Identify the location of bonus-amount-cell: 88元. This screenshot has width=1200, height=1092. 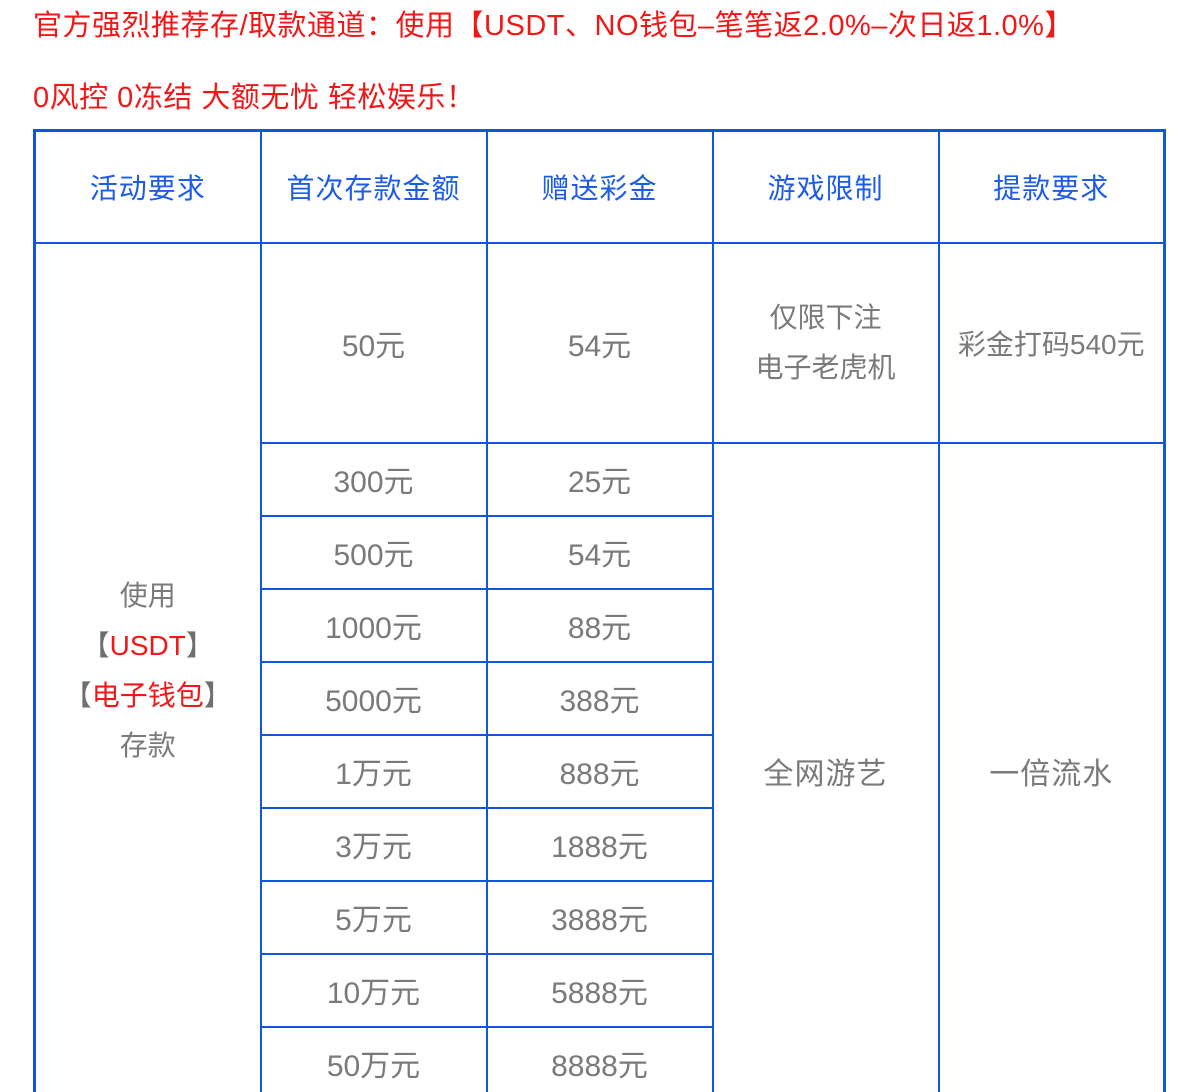
(599, 625).